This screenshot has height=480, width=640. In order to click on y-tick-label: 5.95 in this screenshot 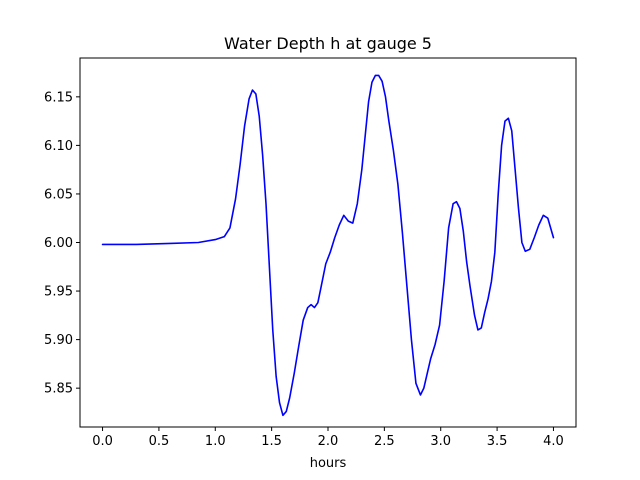, I will do `click(58, 292)`.